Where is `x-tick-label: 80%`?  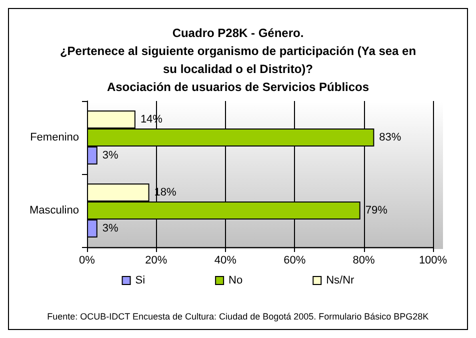 x-tick-label: 80% is located at coordinates (364, 260).